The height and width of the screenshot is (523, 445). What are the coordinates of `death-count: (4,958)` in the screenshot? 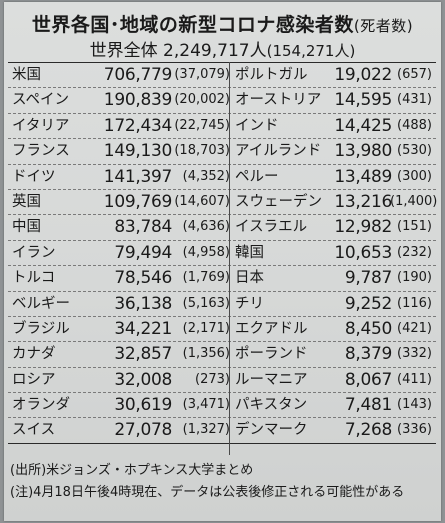 It's located at (206, 252).